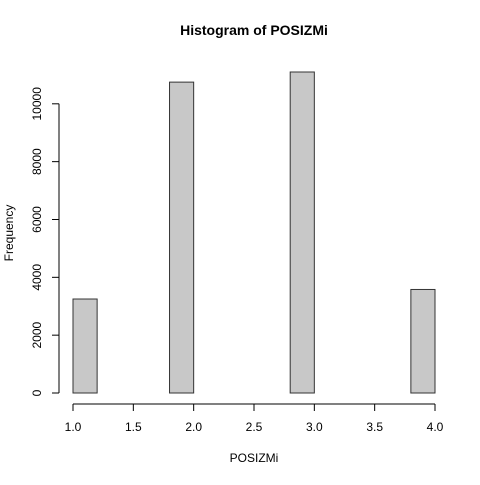 The width and height of the screenshot is (480, 485). Describe the element at coordinates (314, 427) in the screenshot. I see `x-tick-label: 3.0` at that location.